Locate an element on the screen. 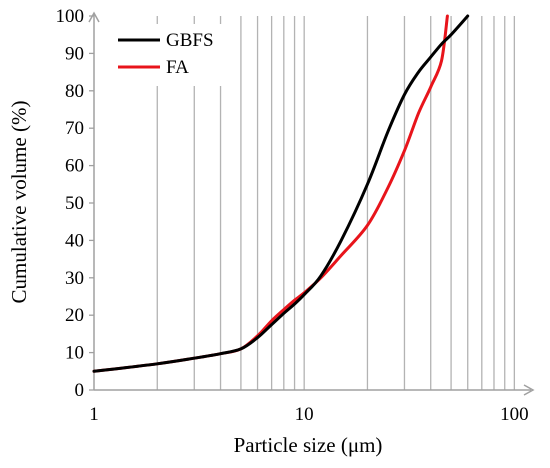  legend-background is located at coordinates (173, 55).